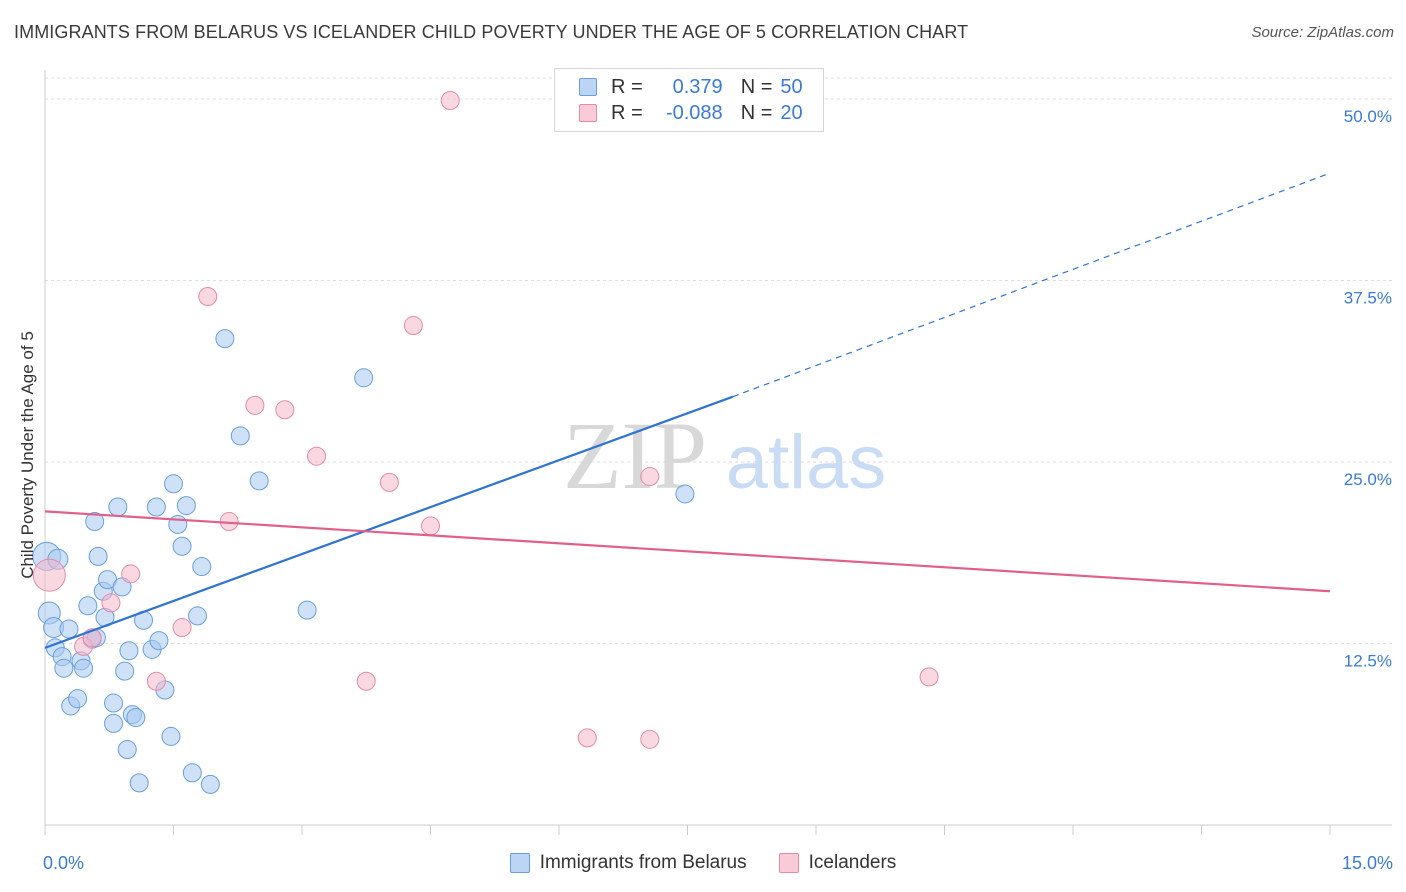 The width and height of the screenshot is (1406, 892). Describe the element at coordinates (27, 455) in the screenshot. I see `y-axis-label: Child Poverty Under the Age of 5` at that location.